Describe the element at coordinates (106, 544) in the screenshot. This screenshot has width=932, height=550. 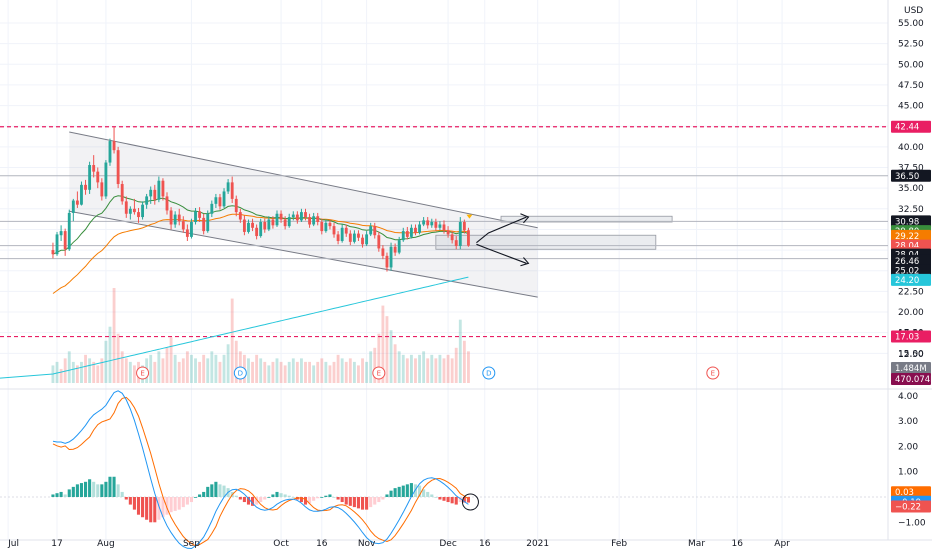
I see `time-tick-label: Aug` at that location.